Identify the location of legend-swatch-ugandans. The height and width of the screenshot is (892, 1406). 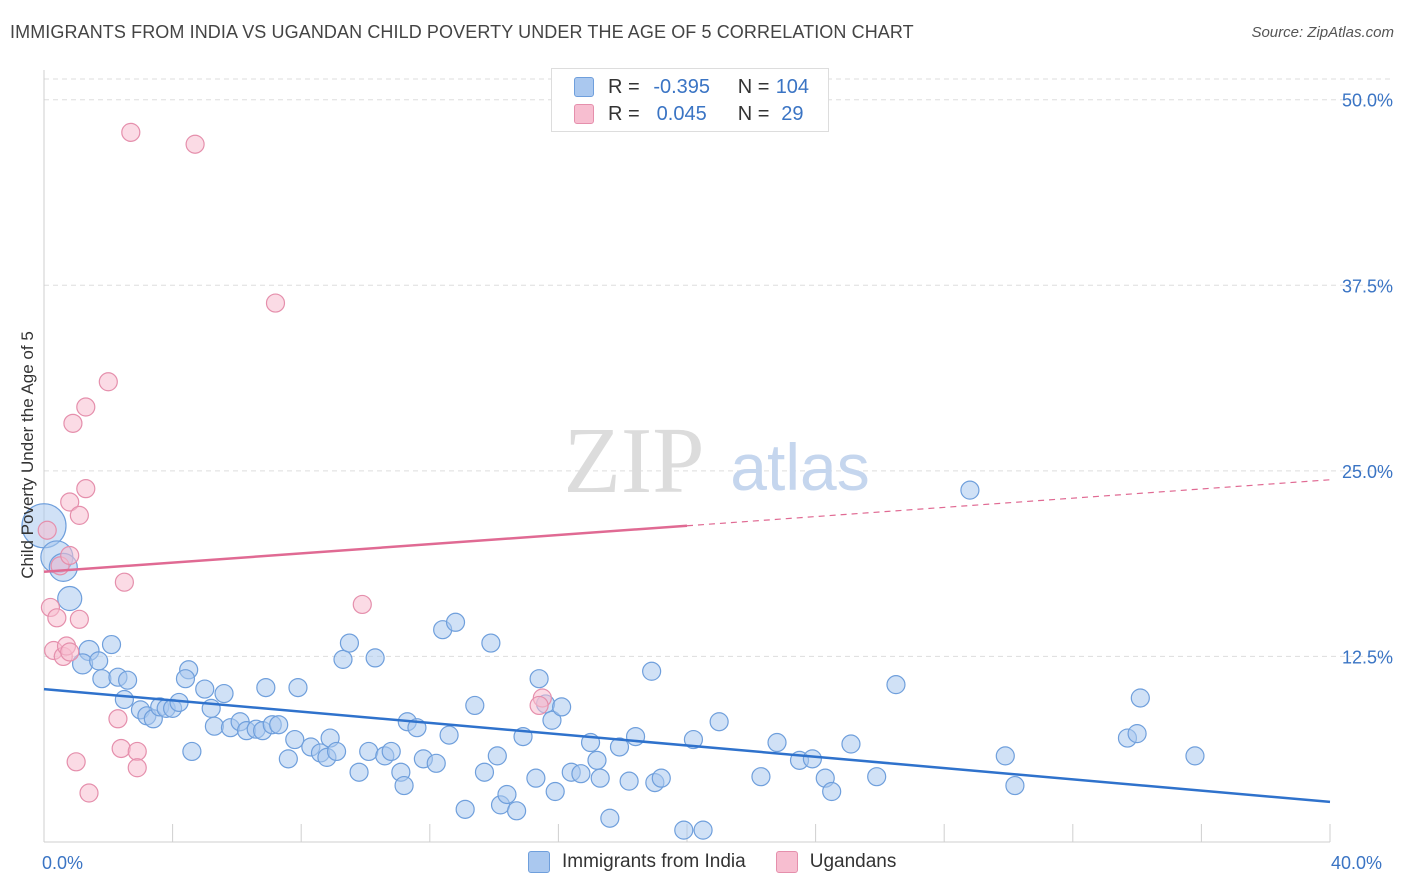
(584, 114).